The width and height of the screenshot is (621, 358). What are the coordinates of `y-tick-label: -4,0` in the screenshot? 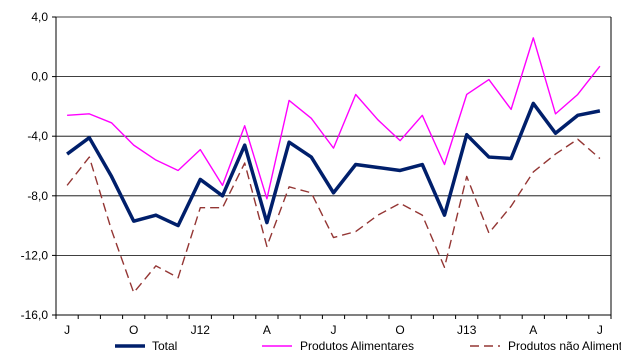 It's located at (37, 136).